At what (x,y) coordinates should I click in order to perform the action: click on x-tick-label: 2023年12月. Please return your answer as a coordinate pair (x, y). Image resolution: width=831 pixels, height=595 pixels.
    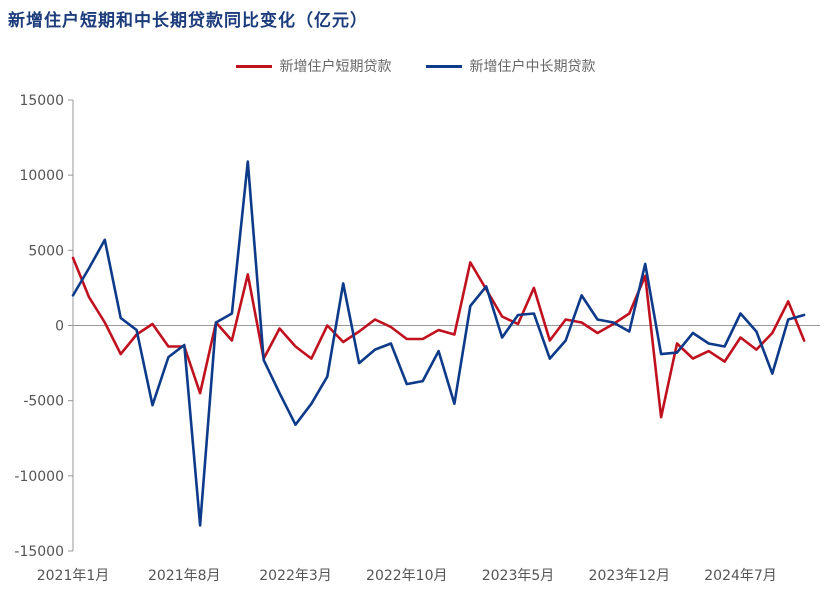
    Looking at the image, I should click on (629, 576).